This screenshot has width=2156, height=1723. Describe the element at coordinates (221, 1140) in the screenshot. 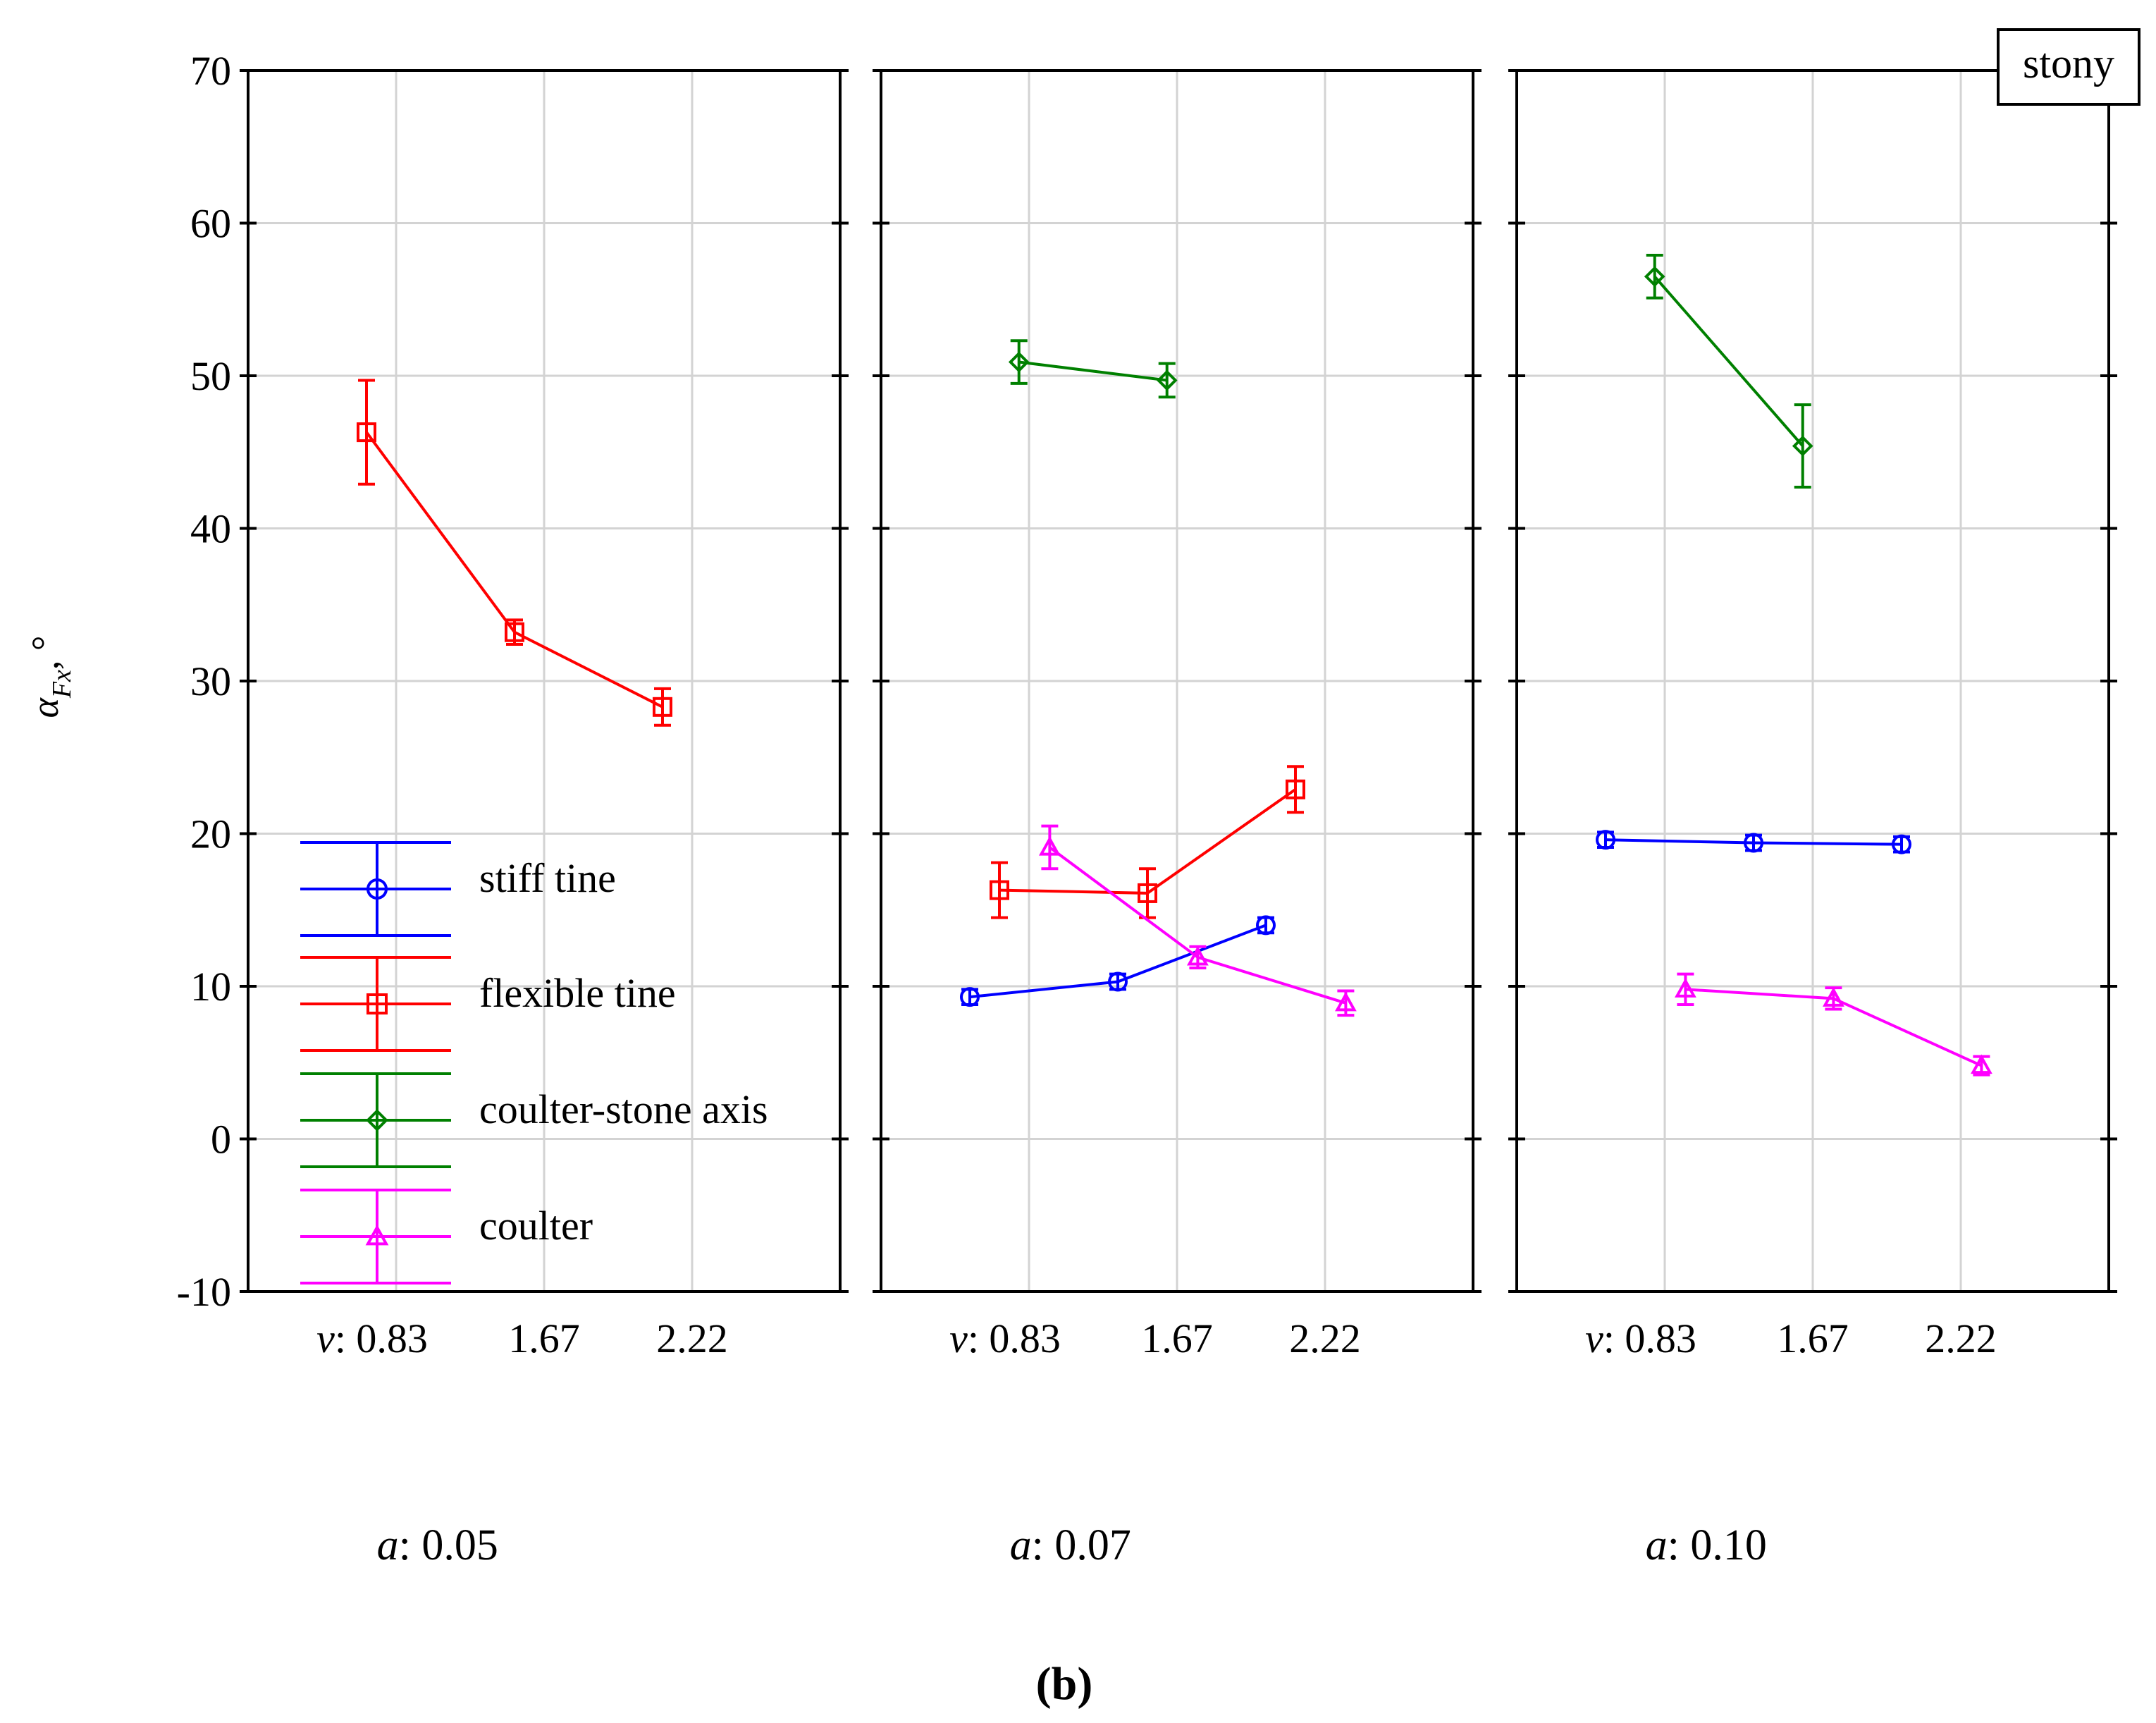

I see `y-tick-label-0: 0` at that location.